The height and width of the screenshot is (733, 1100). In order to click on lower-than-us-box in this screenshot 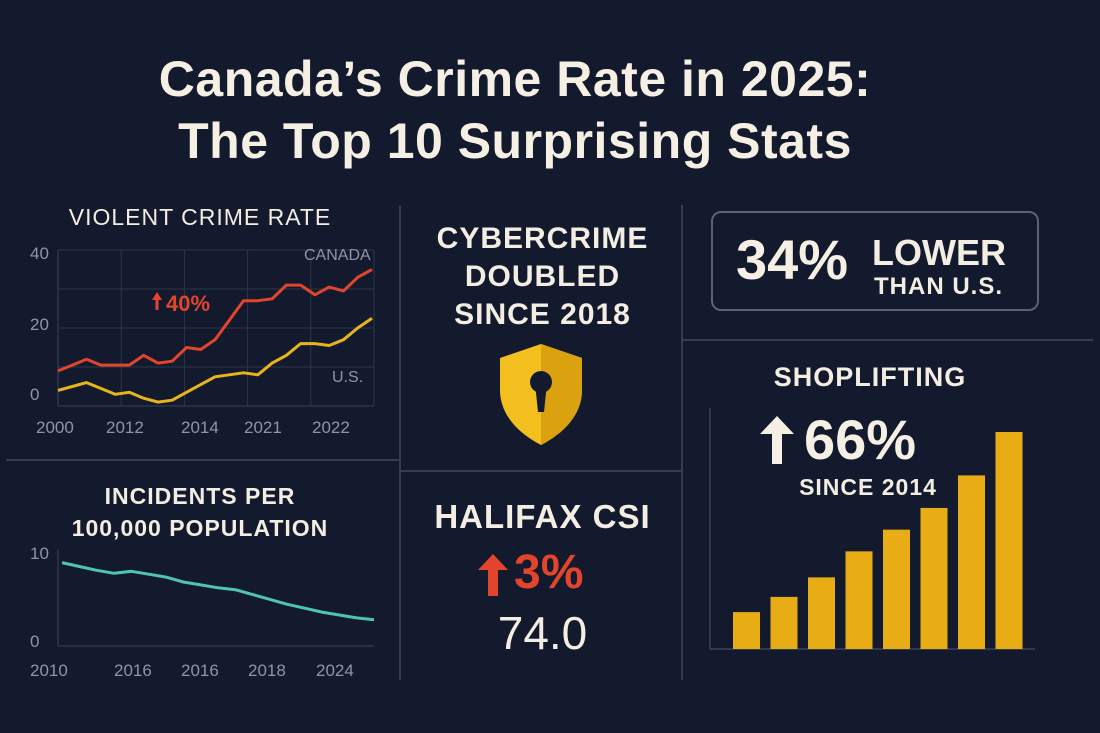, I will do `click(875, 261)`.